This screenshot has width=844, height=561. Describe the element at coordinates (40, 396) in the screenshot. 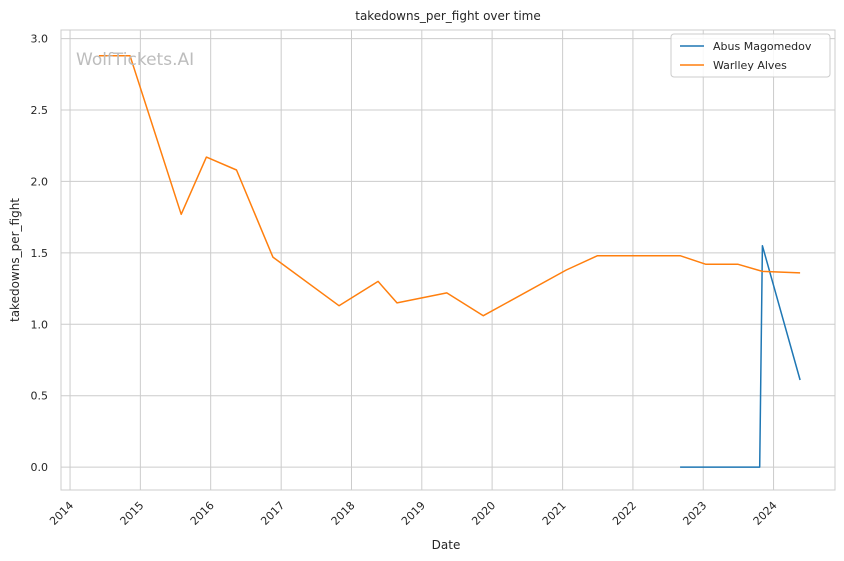

I see `y-tick-label: 0.5` at that location.